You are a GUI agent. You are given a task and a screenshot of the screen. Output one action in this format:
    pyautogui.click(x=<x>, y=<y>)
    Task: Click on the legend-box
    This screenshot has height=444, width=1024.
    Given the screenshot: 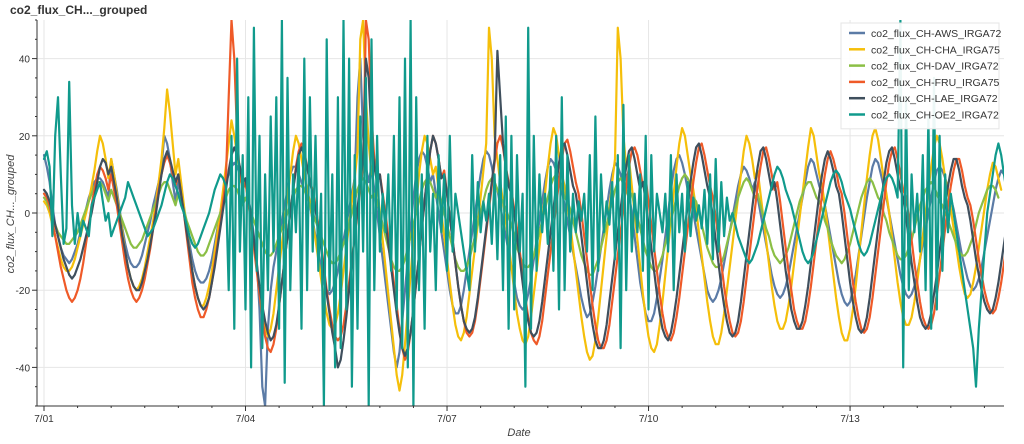 What is the action you would take?
    pyautogui.click(x=920, y=76)
    